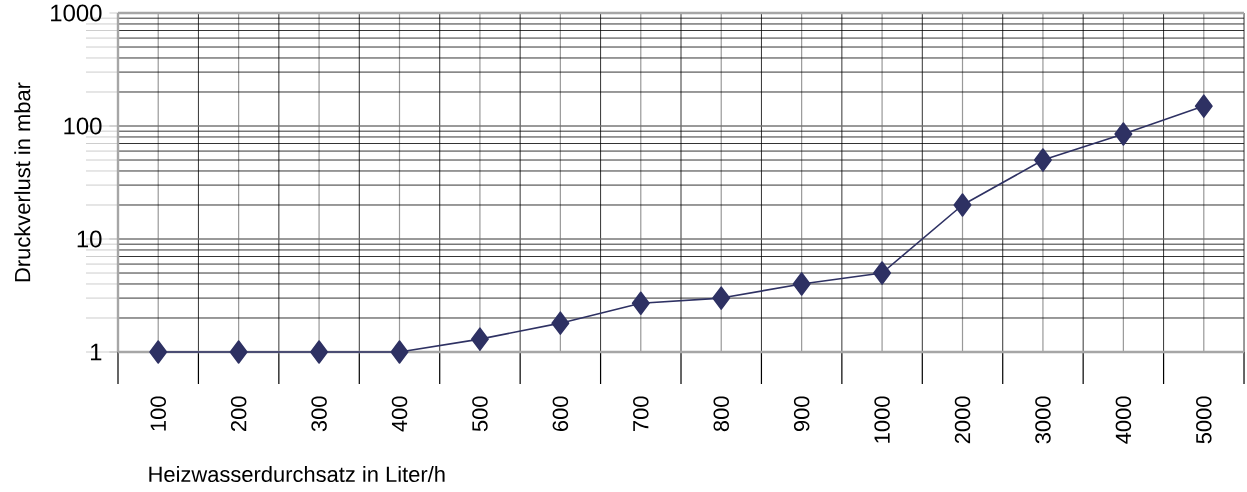 The height and width of the screenshot is (492, 1247). What do you see at coordinates (801, 414) in the screenshot?
I see `x-tick-label: 900` at bounding box center [801, 414].